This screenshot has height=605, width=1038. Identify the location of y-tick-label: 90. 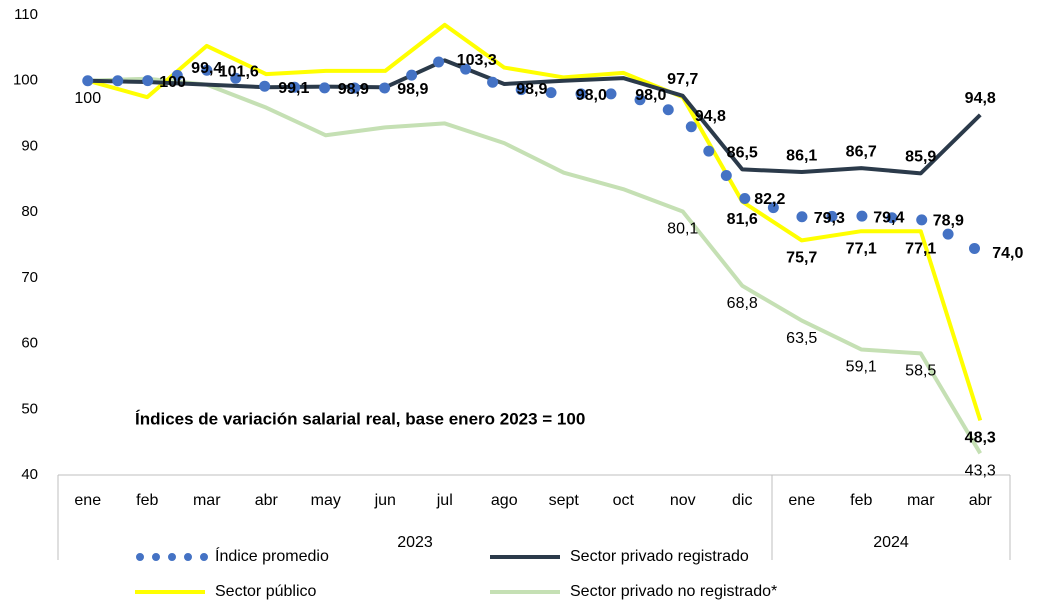
(29, 145).